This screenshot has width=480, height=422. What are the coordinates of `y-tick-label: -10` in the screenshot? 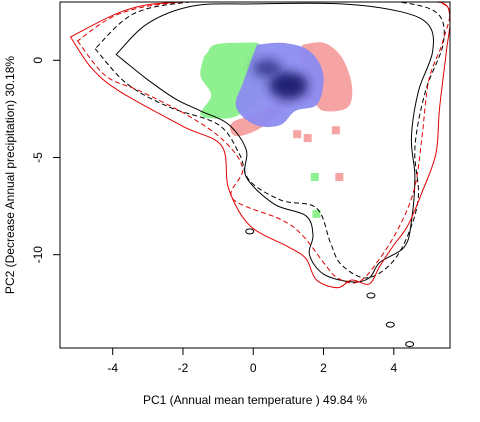 It's located at (38, 255).